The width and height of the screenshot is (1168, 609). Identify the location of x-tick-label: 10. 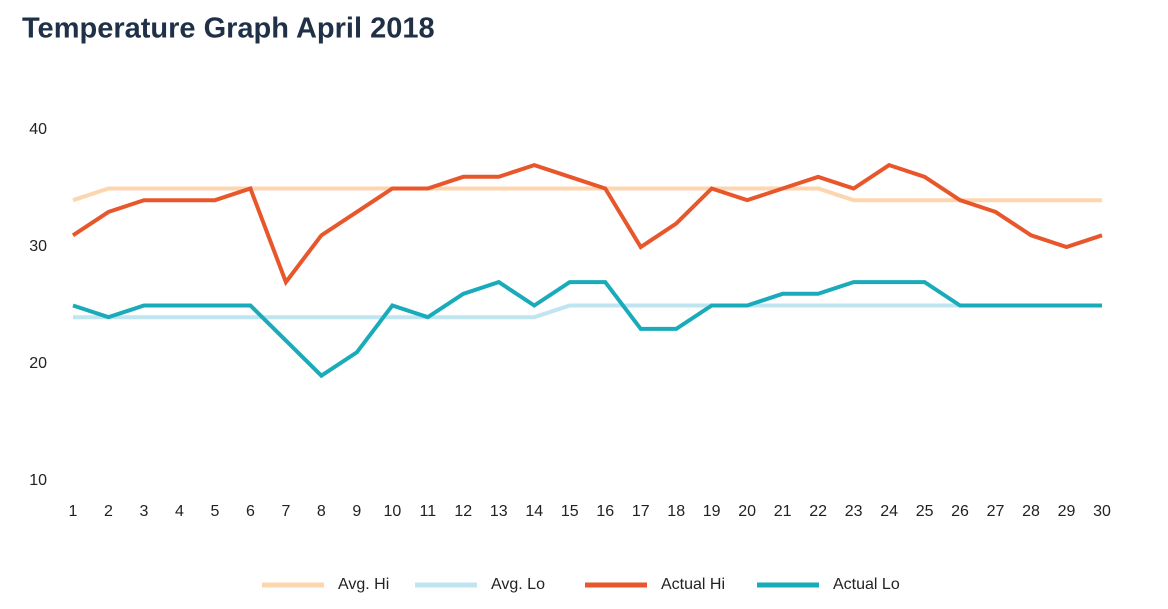
(392, 511).